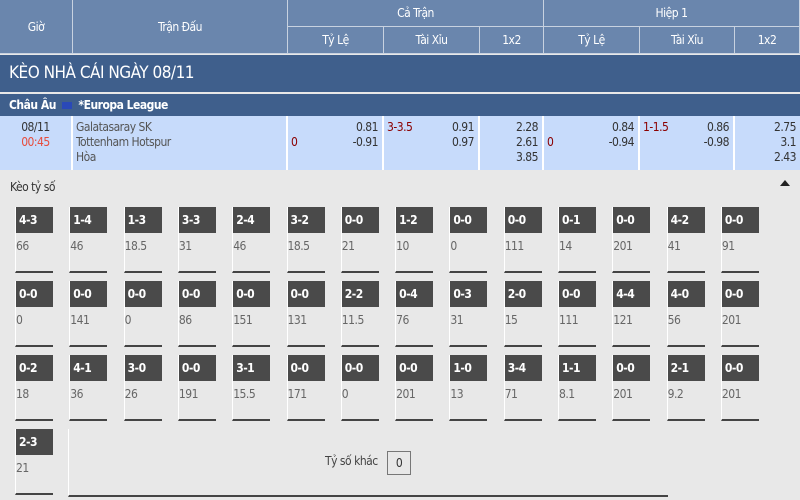  What do you see at coordinates (415, 294) in the screenshot?
I see `score-label: 0-4` at bounding box center [415, 294].